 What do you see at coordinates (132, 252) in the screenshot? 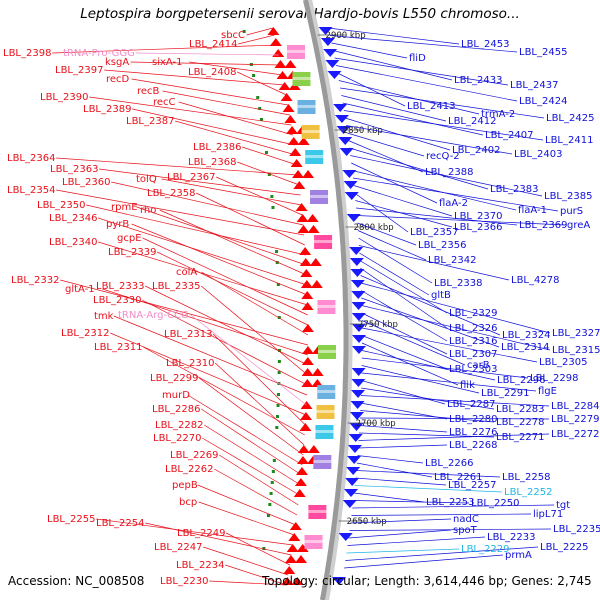
I see `left-gene-label: LBL_2339` at bounding box center [132, 252].